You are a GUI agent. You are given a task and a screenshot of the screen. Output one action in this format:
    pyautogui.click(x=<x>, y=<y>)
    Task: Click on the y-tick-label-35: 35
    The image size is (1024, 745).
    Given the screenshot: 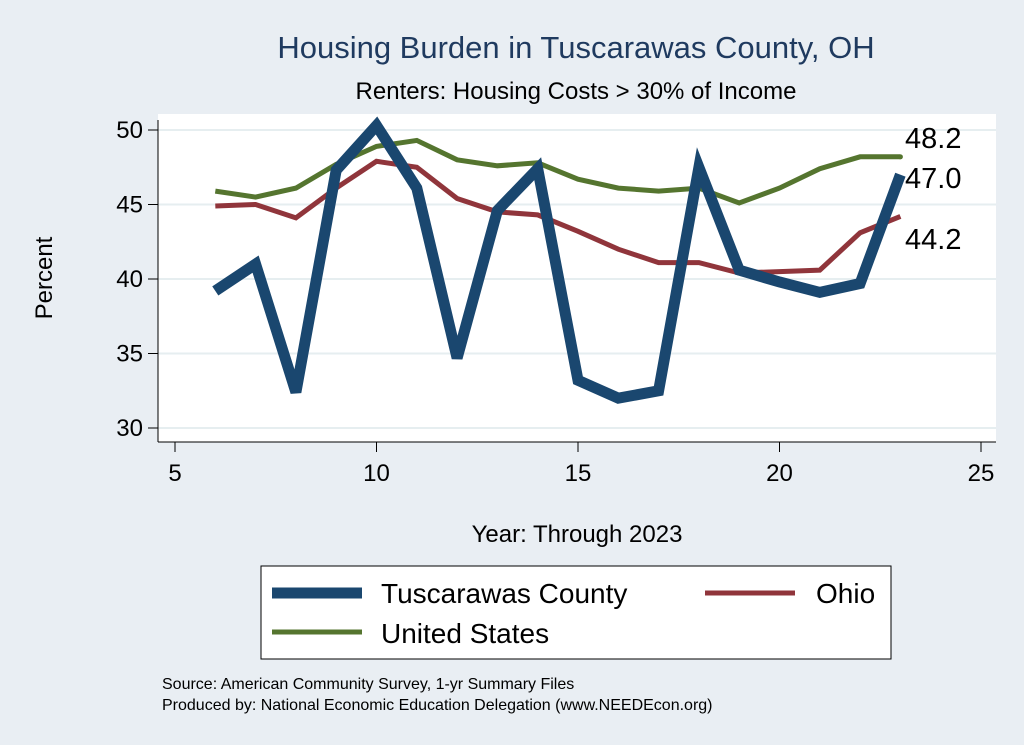 What is the action you would take?
    pyautogui.click(x=129, y=354)
    